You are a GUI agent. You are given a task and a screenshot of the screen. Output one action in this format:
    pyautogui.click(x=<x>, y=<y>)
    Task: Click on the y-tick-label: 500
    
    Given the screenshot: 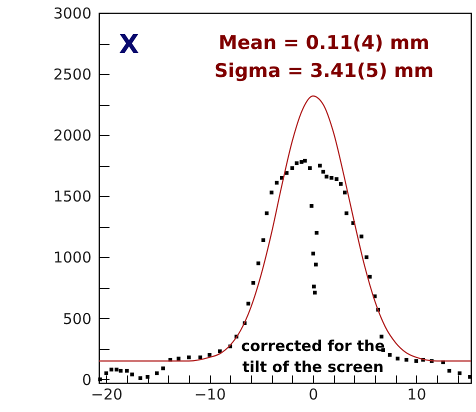 What is the action you would take?
    pyautogui.click(x=77, y=319)
    